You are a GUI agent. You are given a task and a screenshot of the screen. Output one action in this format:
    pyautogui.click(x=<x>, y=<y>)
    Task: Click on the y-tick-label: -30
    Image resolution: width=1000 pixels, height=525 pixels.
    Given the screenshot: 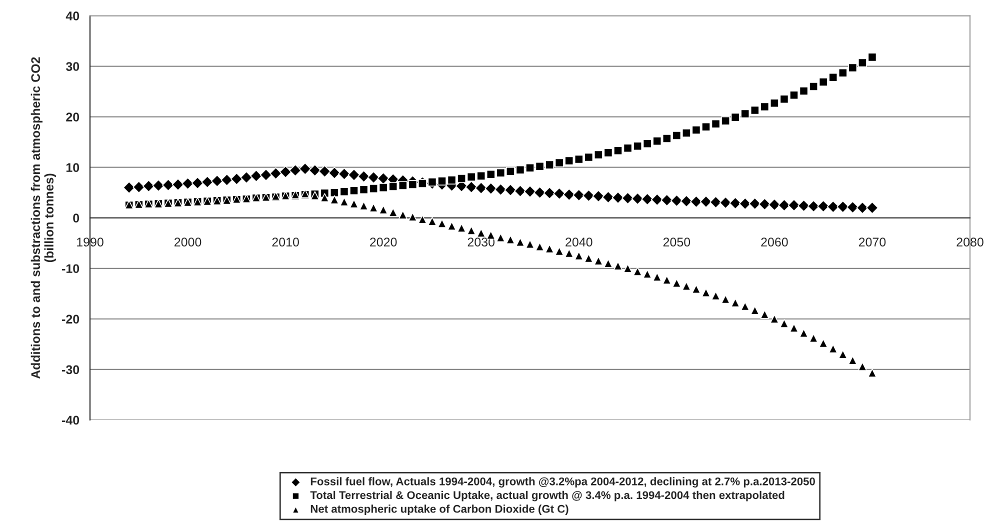 What is the action you would take?
    pyautogui.click(x=71, y=369)
    